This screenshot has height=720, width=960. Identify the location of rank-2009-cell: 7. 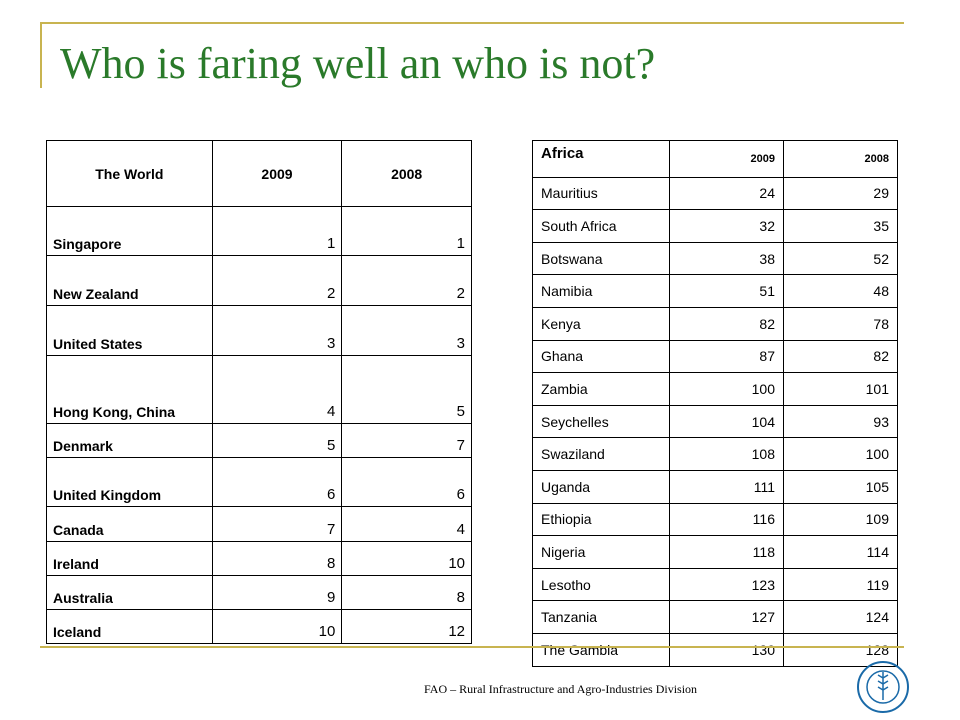
(277, 524).